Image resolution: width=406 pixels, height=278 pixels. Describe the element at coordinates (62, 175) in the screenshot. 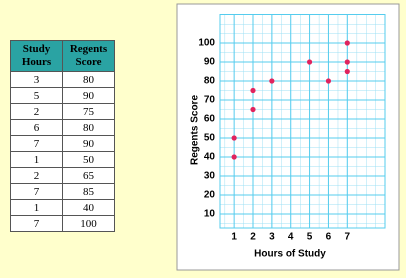

I see `table-row: 2 65` at that location.